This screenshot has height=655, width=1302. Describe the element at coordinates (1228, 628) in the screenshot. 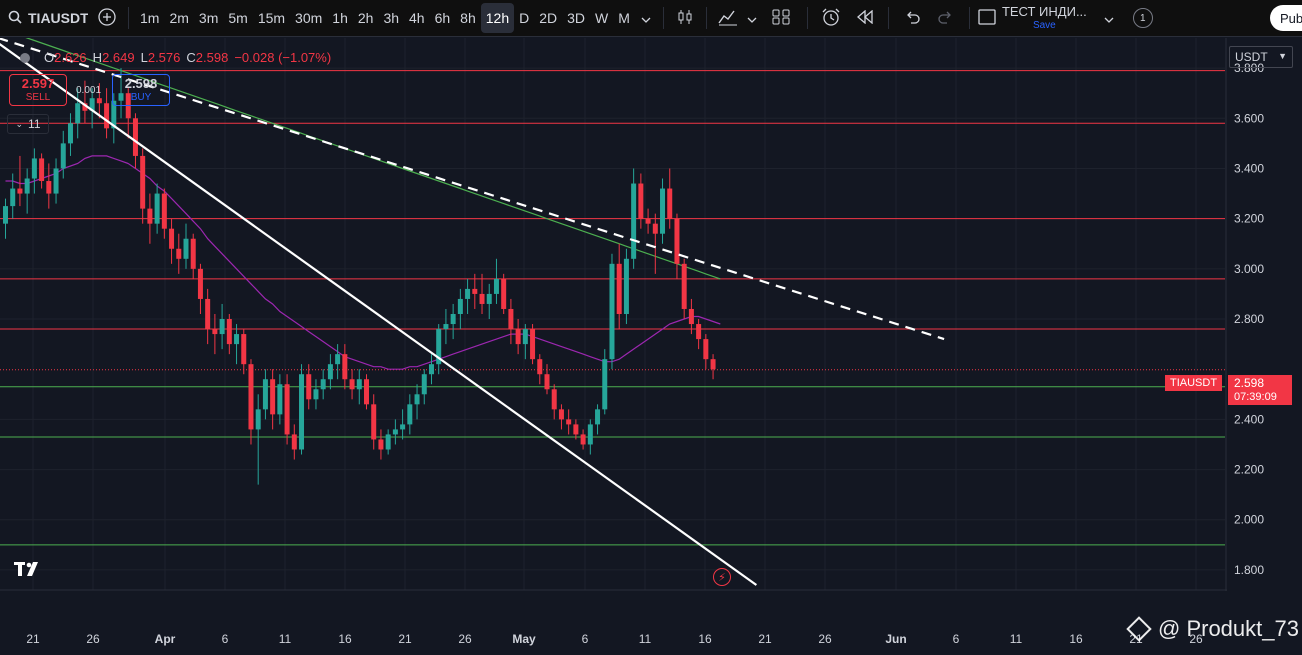

I see `watermark-text: @ Produkt_73` at that location.